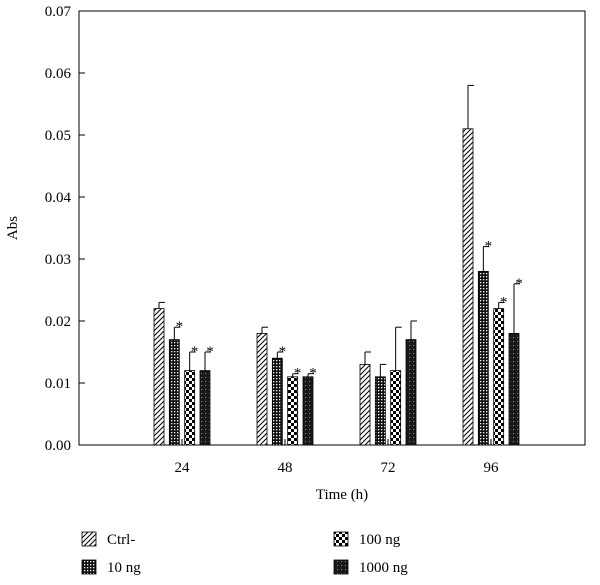 The width and height of the screenshot is (600, 585). I want to click on y-tick-label: 0.00, so click(58, 446).